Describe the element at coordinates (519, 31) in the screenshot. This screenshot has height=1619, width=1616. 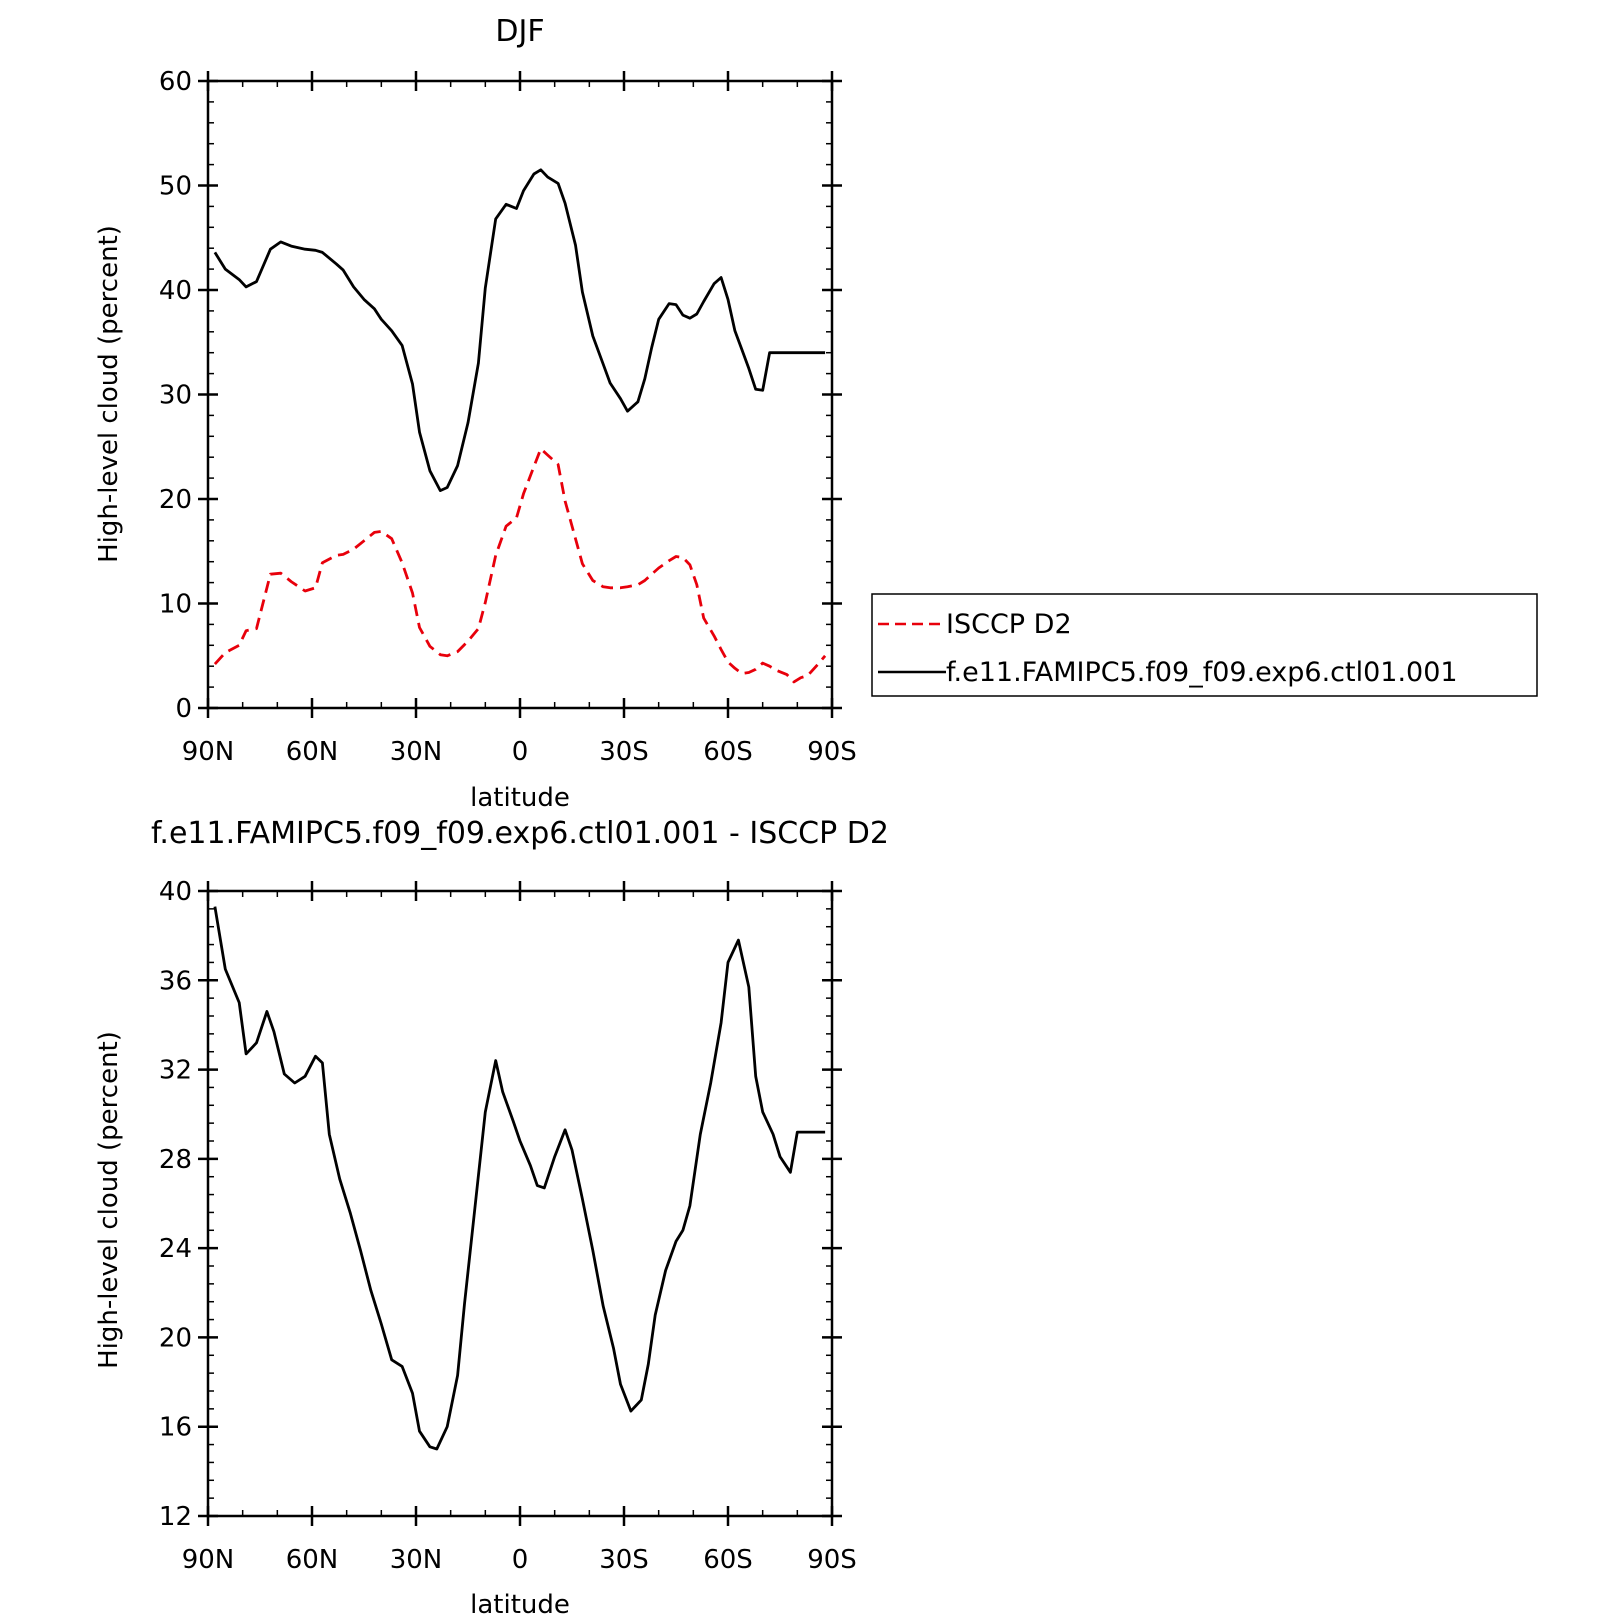
I see `chart-title: DJF` at that location.